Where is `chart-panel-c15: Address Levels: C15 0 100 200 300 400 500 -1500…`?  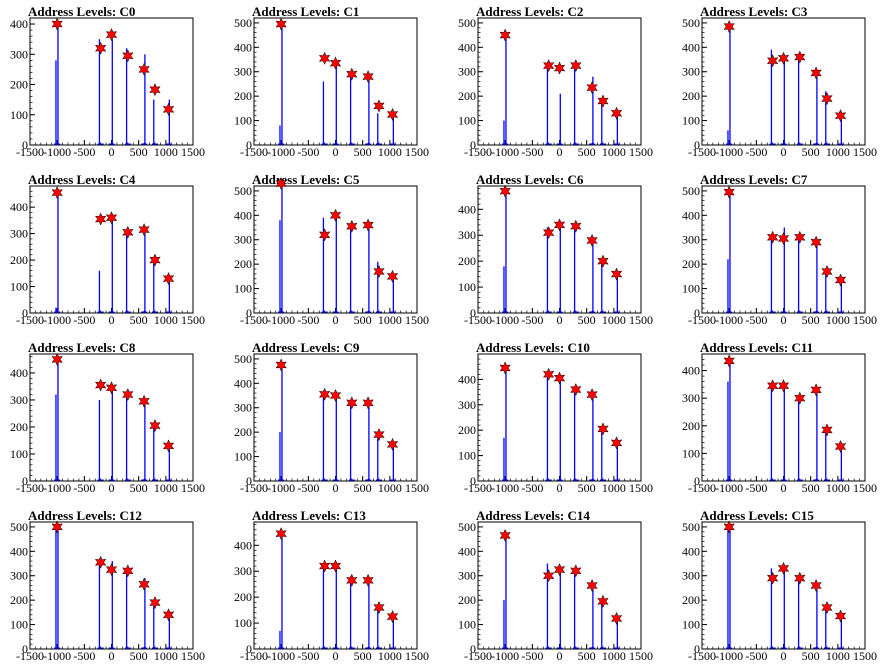
chart-panel-c15: Address Levels: C15 0 100 200 300 400 500 -1500… is located at coordinates (784, 588).